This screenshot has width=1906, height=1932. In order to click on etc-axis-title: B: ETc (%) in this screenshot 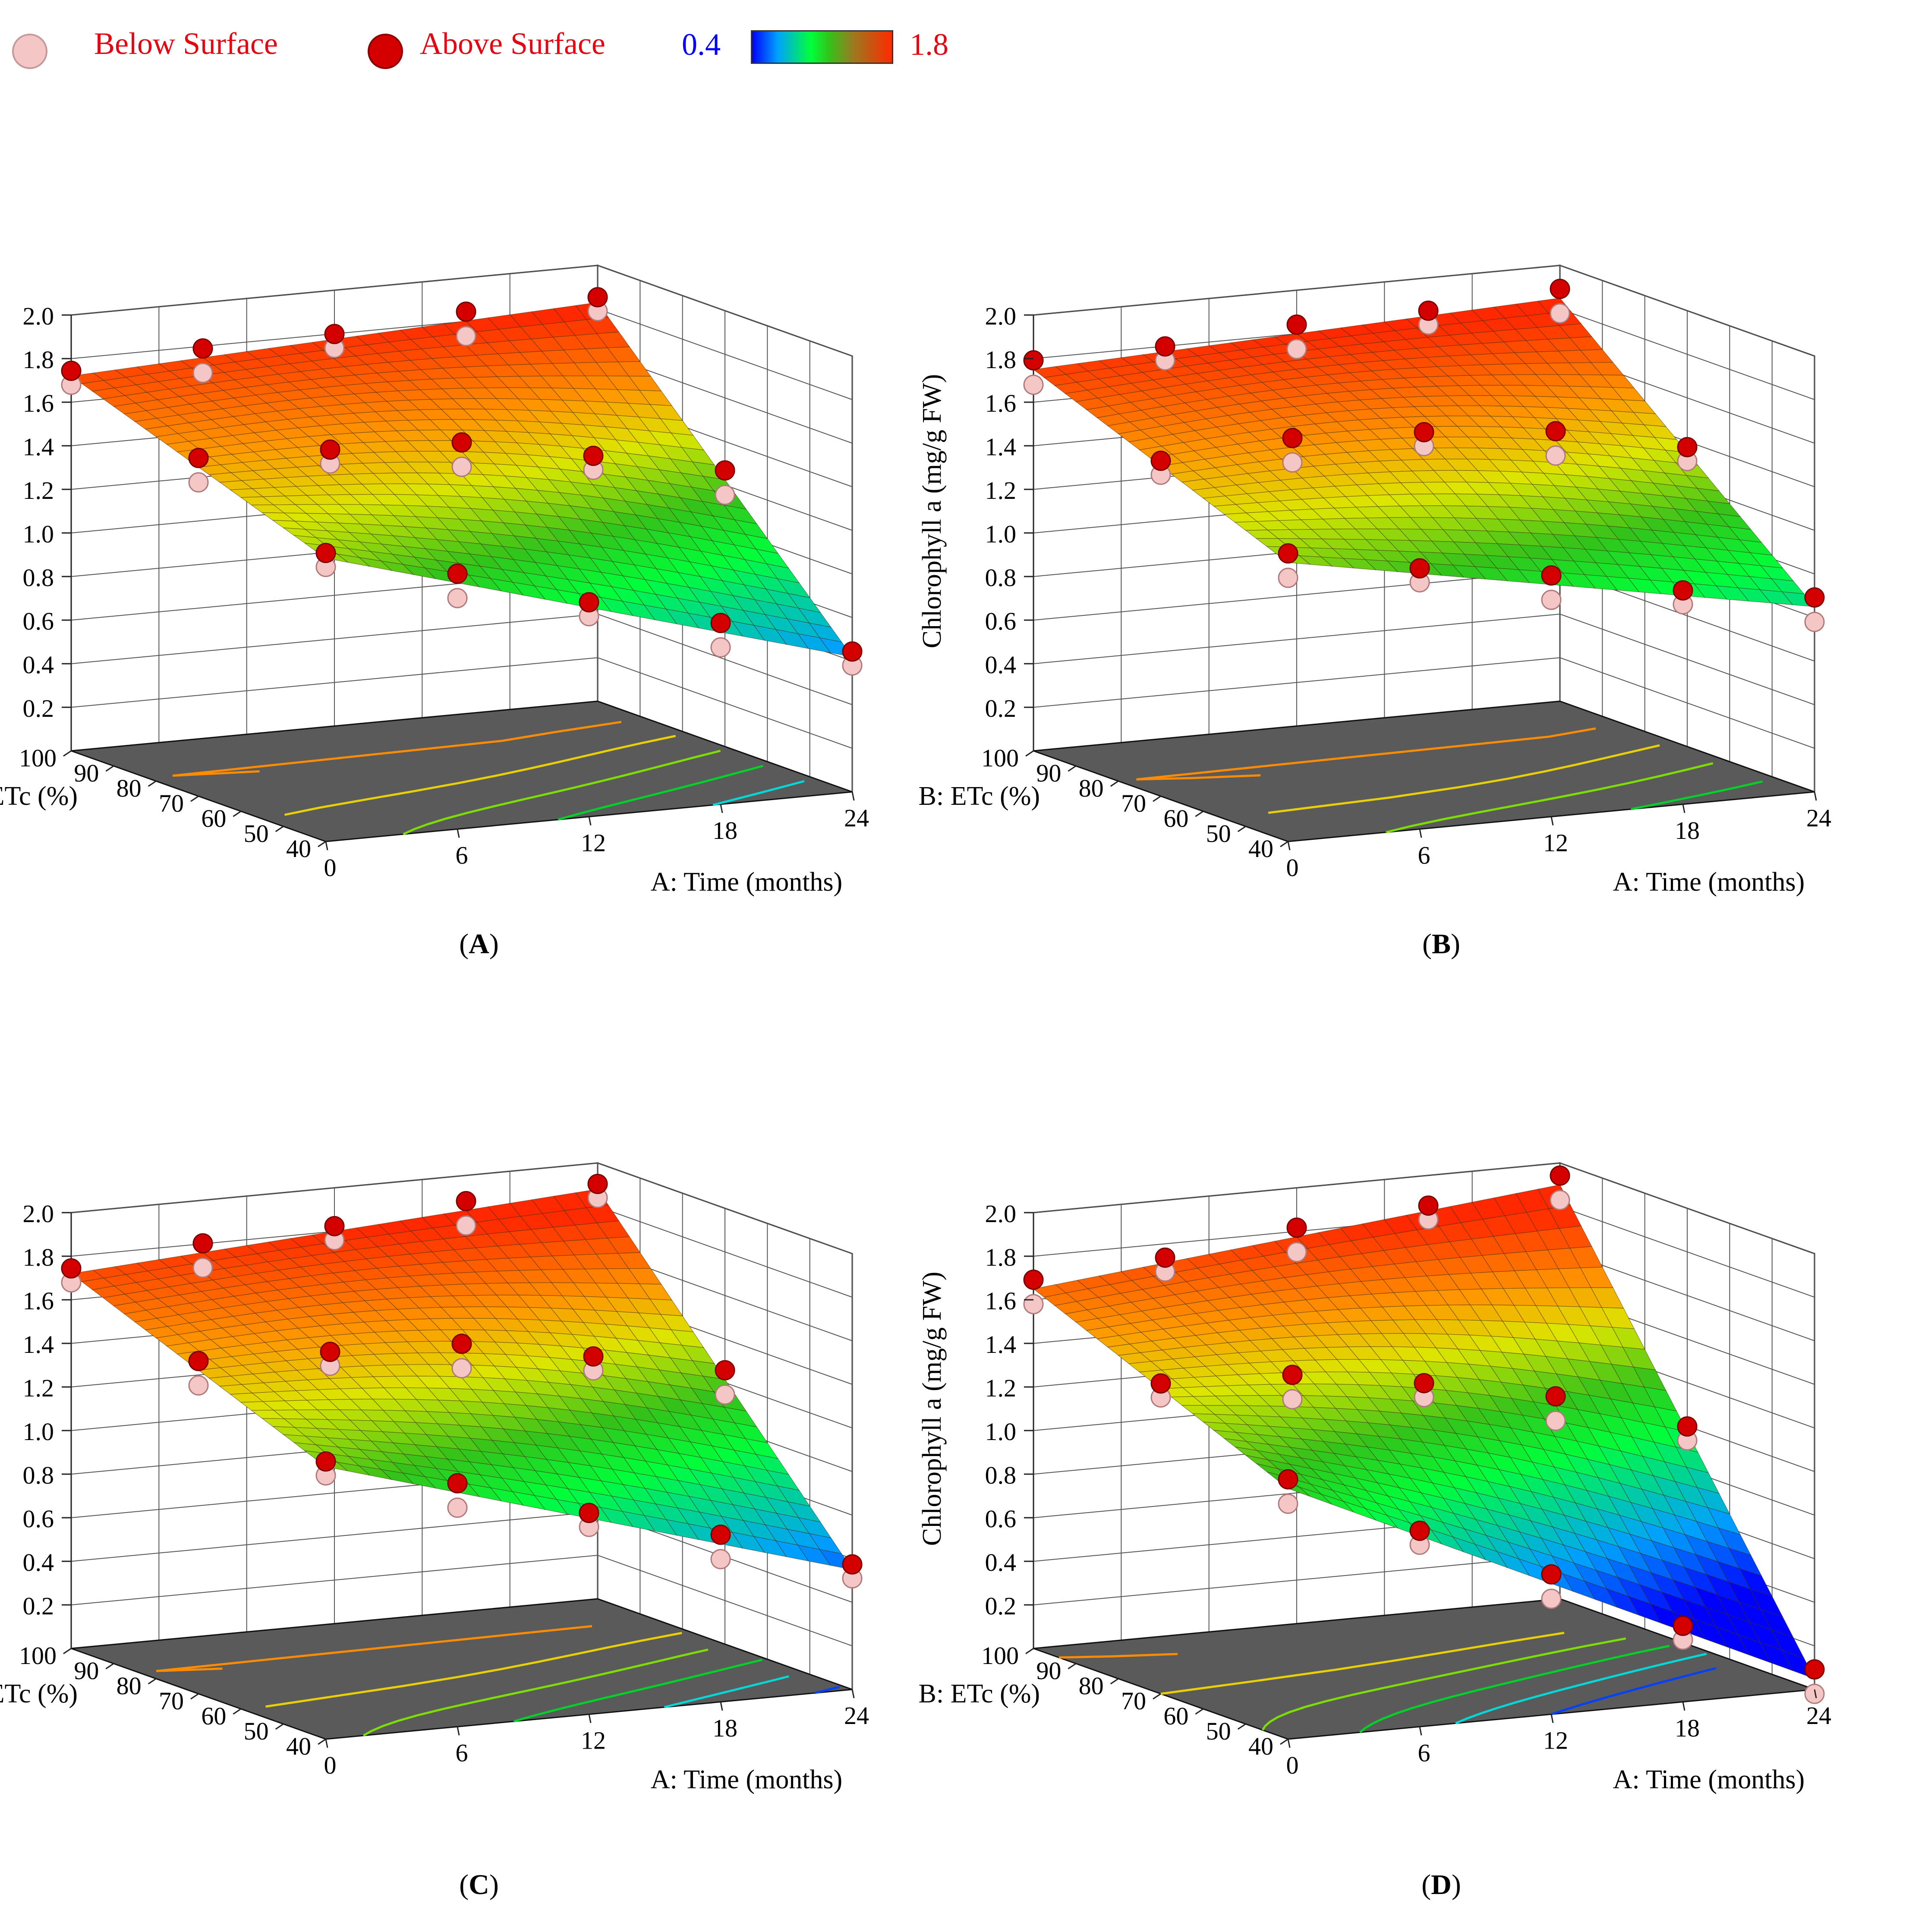, I will do `click(979, 1693)`.